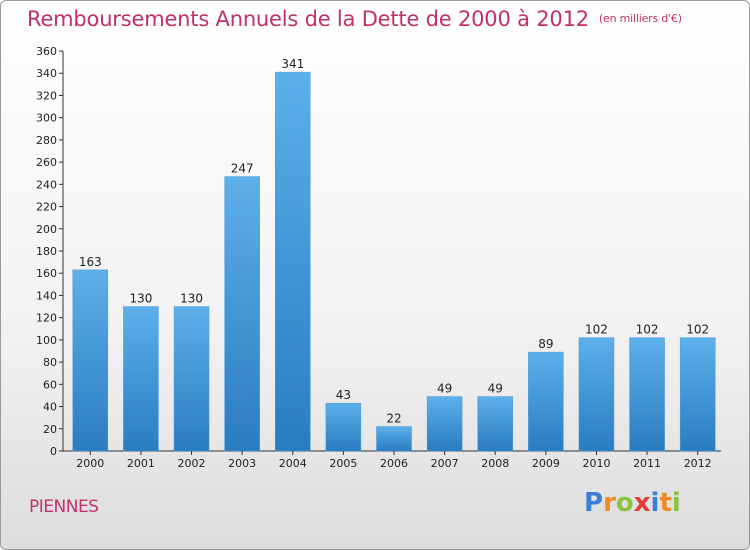 The height and width of the screenshot is (550, 750). Describe the element at coordinates (495, 389) in the screenshot. I see `value-label-2008: 49` at that location.